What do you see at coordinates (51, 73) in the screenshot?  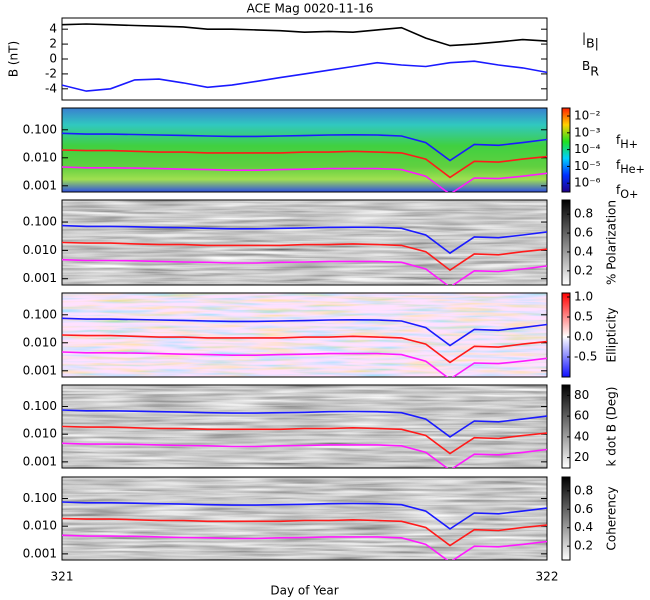 I see `y-tick-label: -2` at bounding box center [51, 73].